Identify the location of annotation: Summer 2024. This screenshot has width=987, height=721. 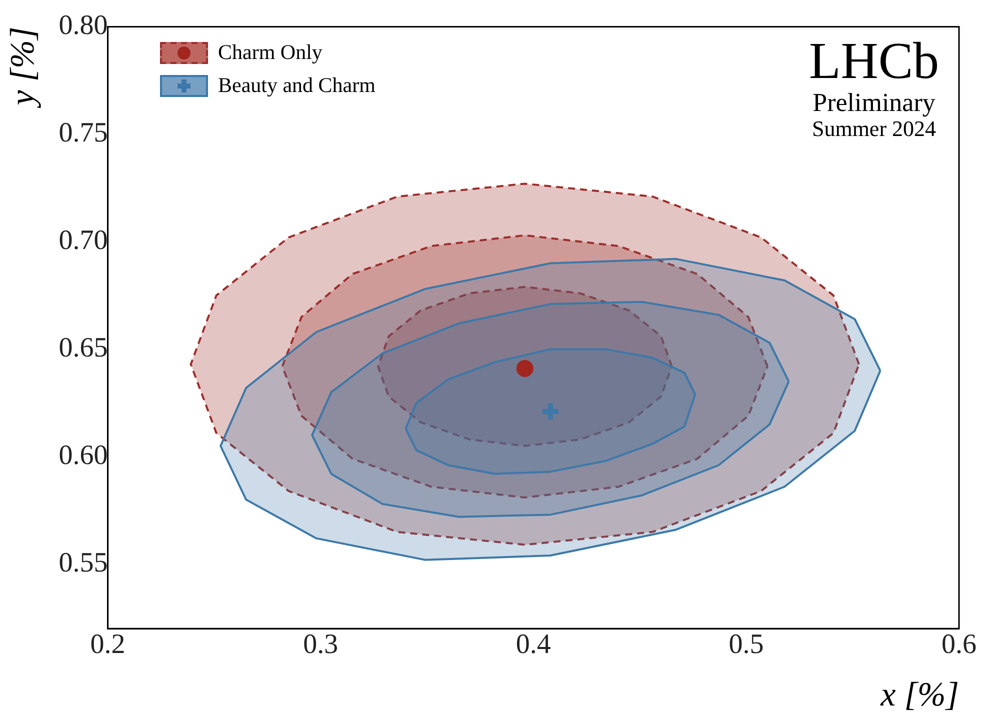
(874, 128).